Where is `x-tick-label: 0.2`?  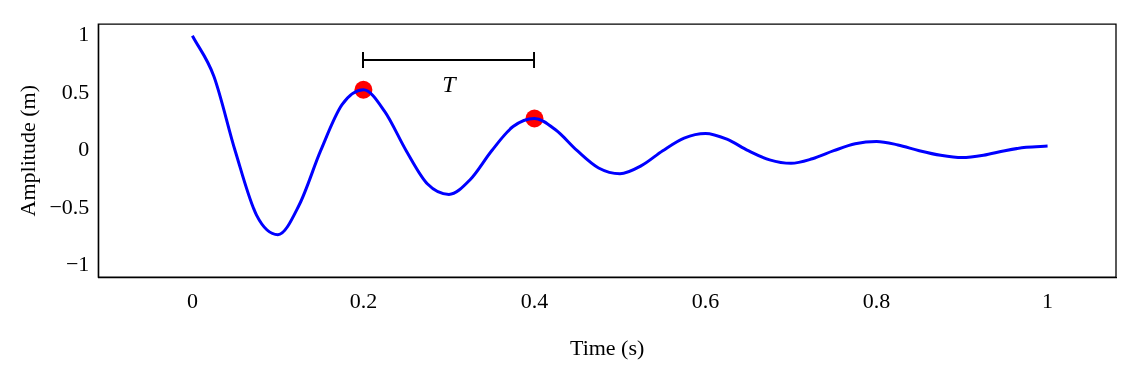
x-tick-label: 0.2 is located at coordinates (363, 301).